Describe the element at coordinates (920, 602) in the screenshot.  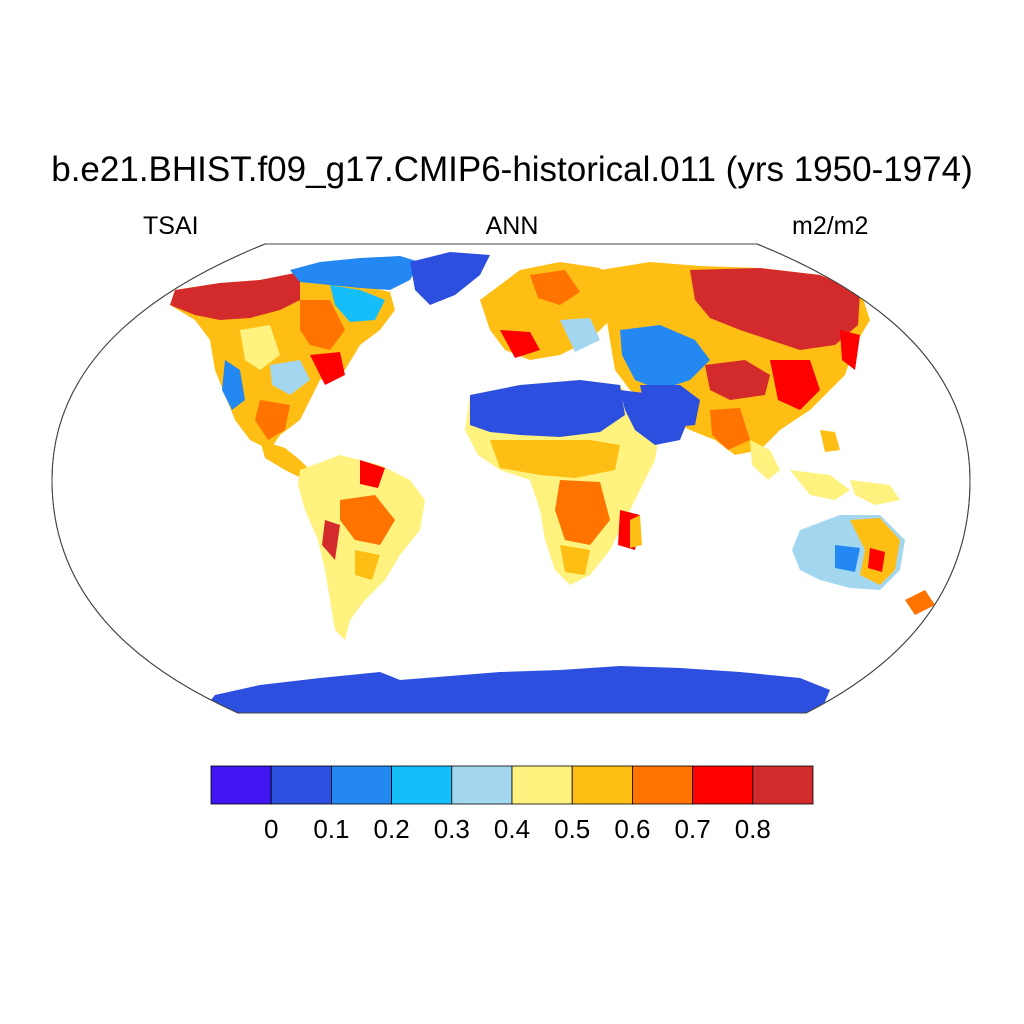
I see `new-zealand-landmass` at that location.